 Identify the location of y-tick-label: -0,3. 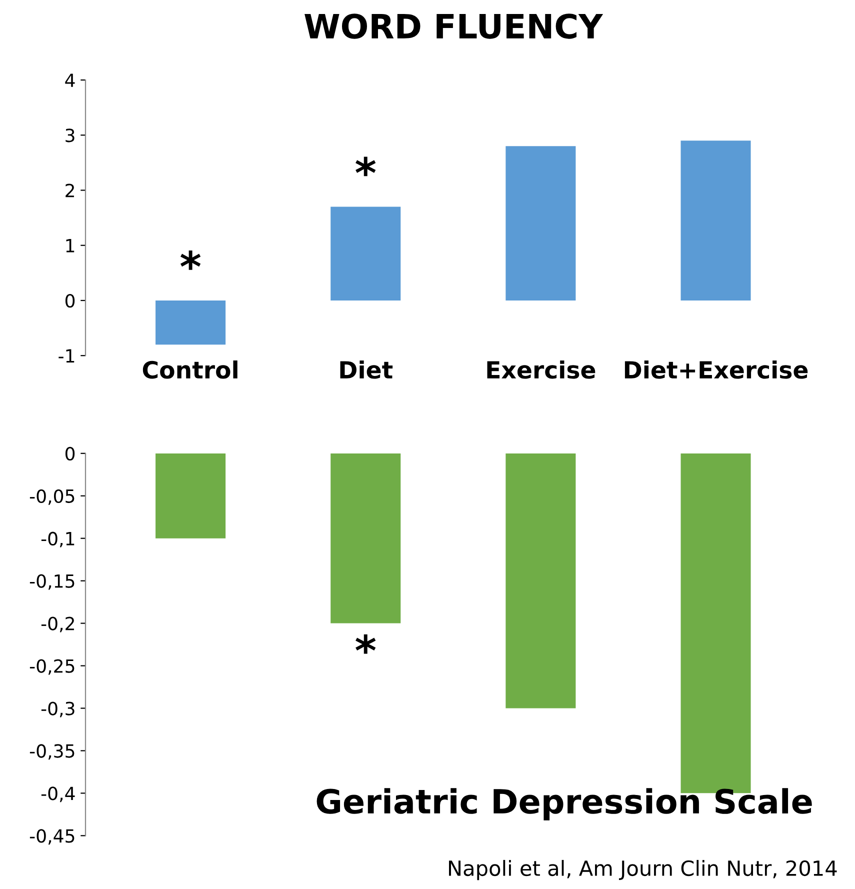
(57, 710).